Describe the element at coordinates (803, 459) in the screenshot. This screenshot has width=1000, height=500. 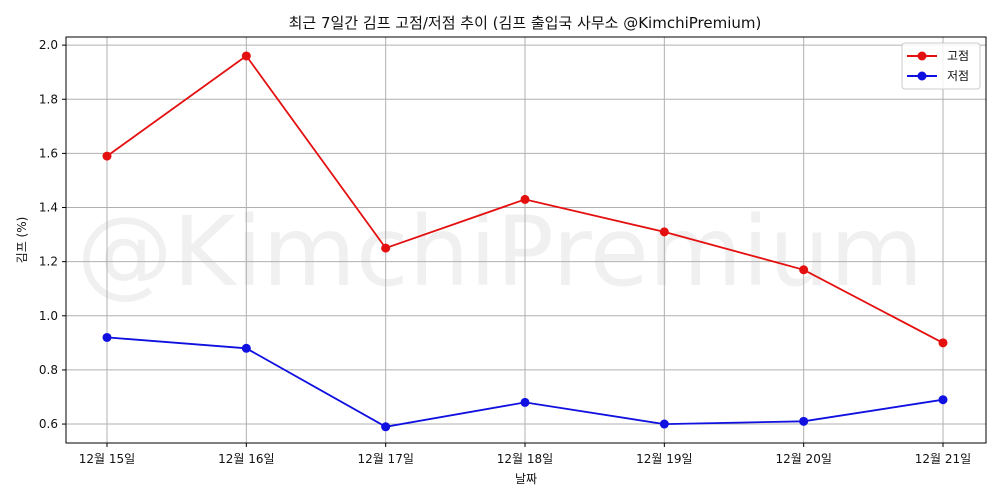
I see `x-tick-label: 12월 20일` at that location.